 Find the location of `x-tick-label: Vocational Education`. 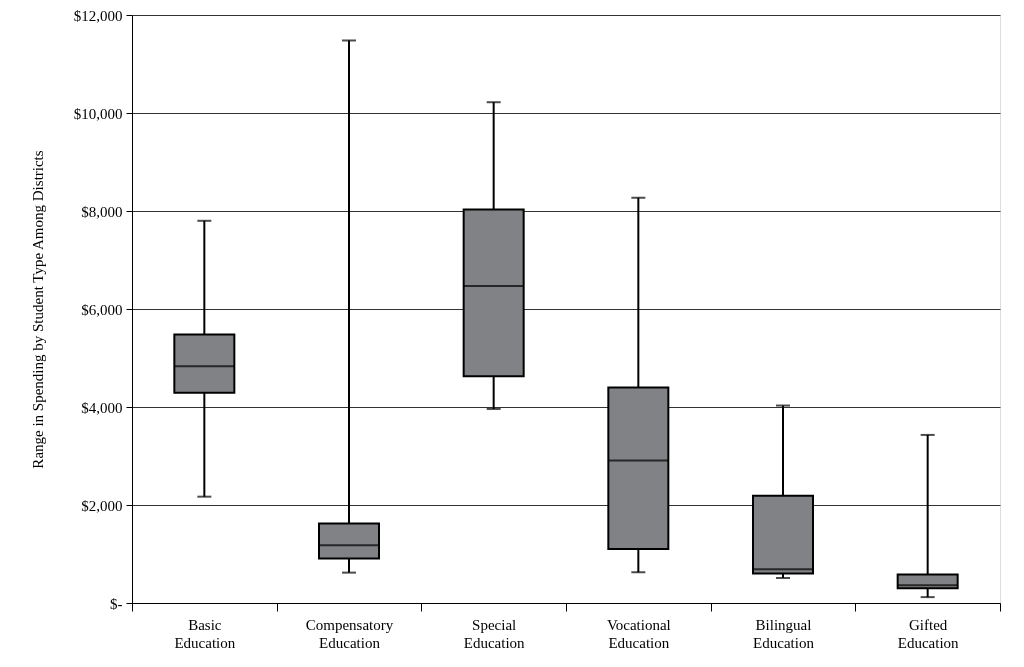

x-tick-label: Vocational Education is located at coordinates (638, 633).